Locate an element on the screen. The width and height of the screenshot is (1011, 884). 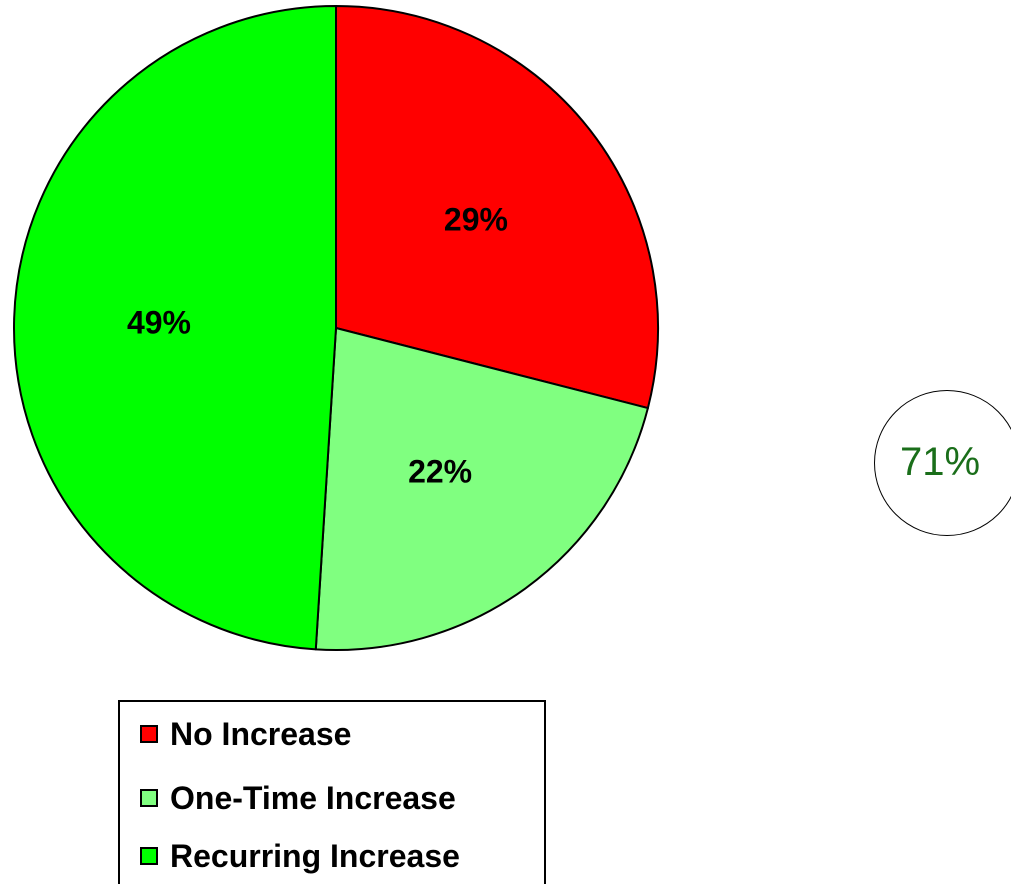
legend-swatch-recurring-increase is located at coordinates (149, 856).